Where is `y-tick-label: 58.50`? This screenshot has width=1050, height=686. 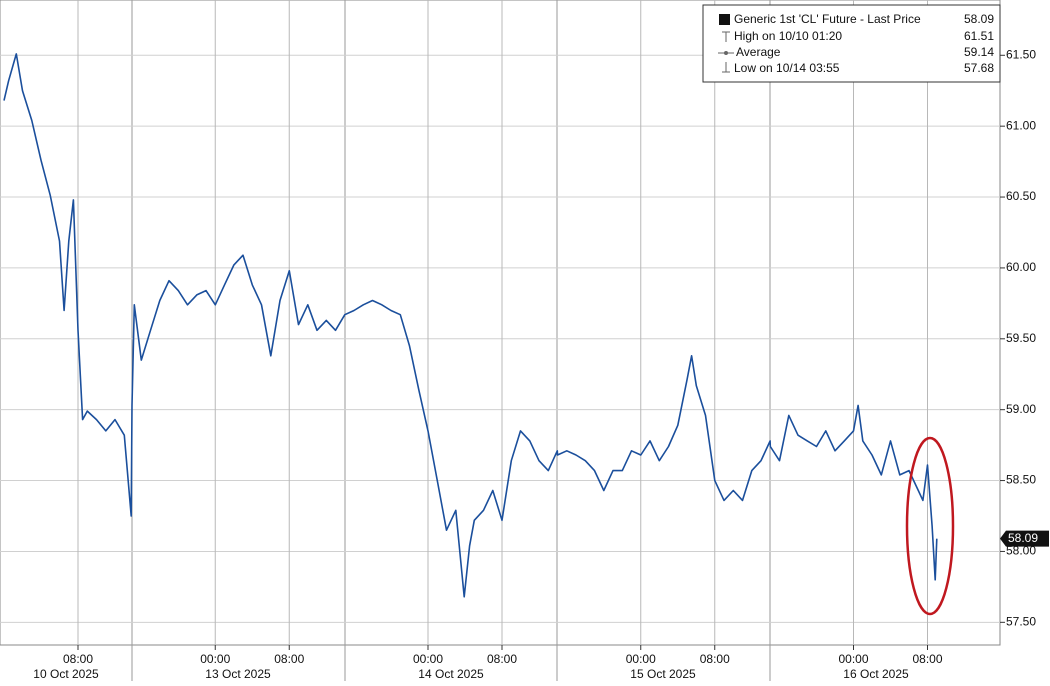 y-tick-label: 58.50 is located at coordinates (1021, 480).